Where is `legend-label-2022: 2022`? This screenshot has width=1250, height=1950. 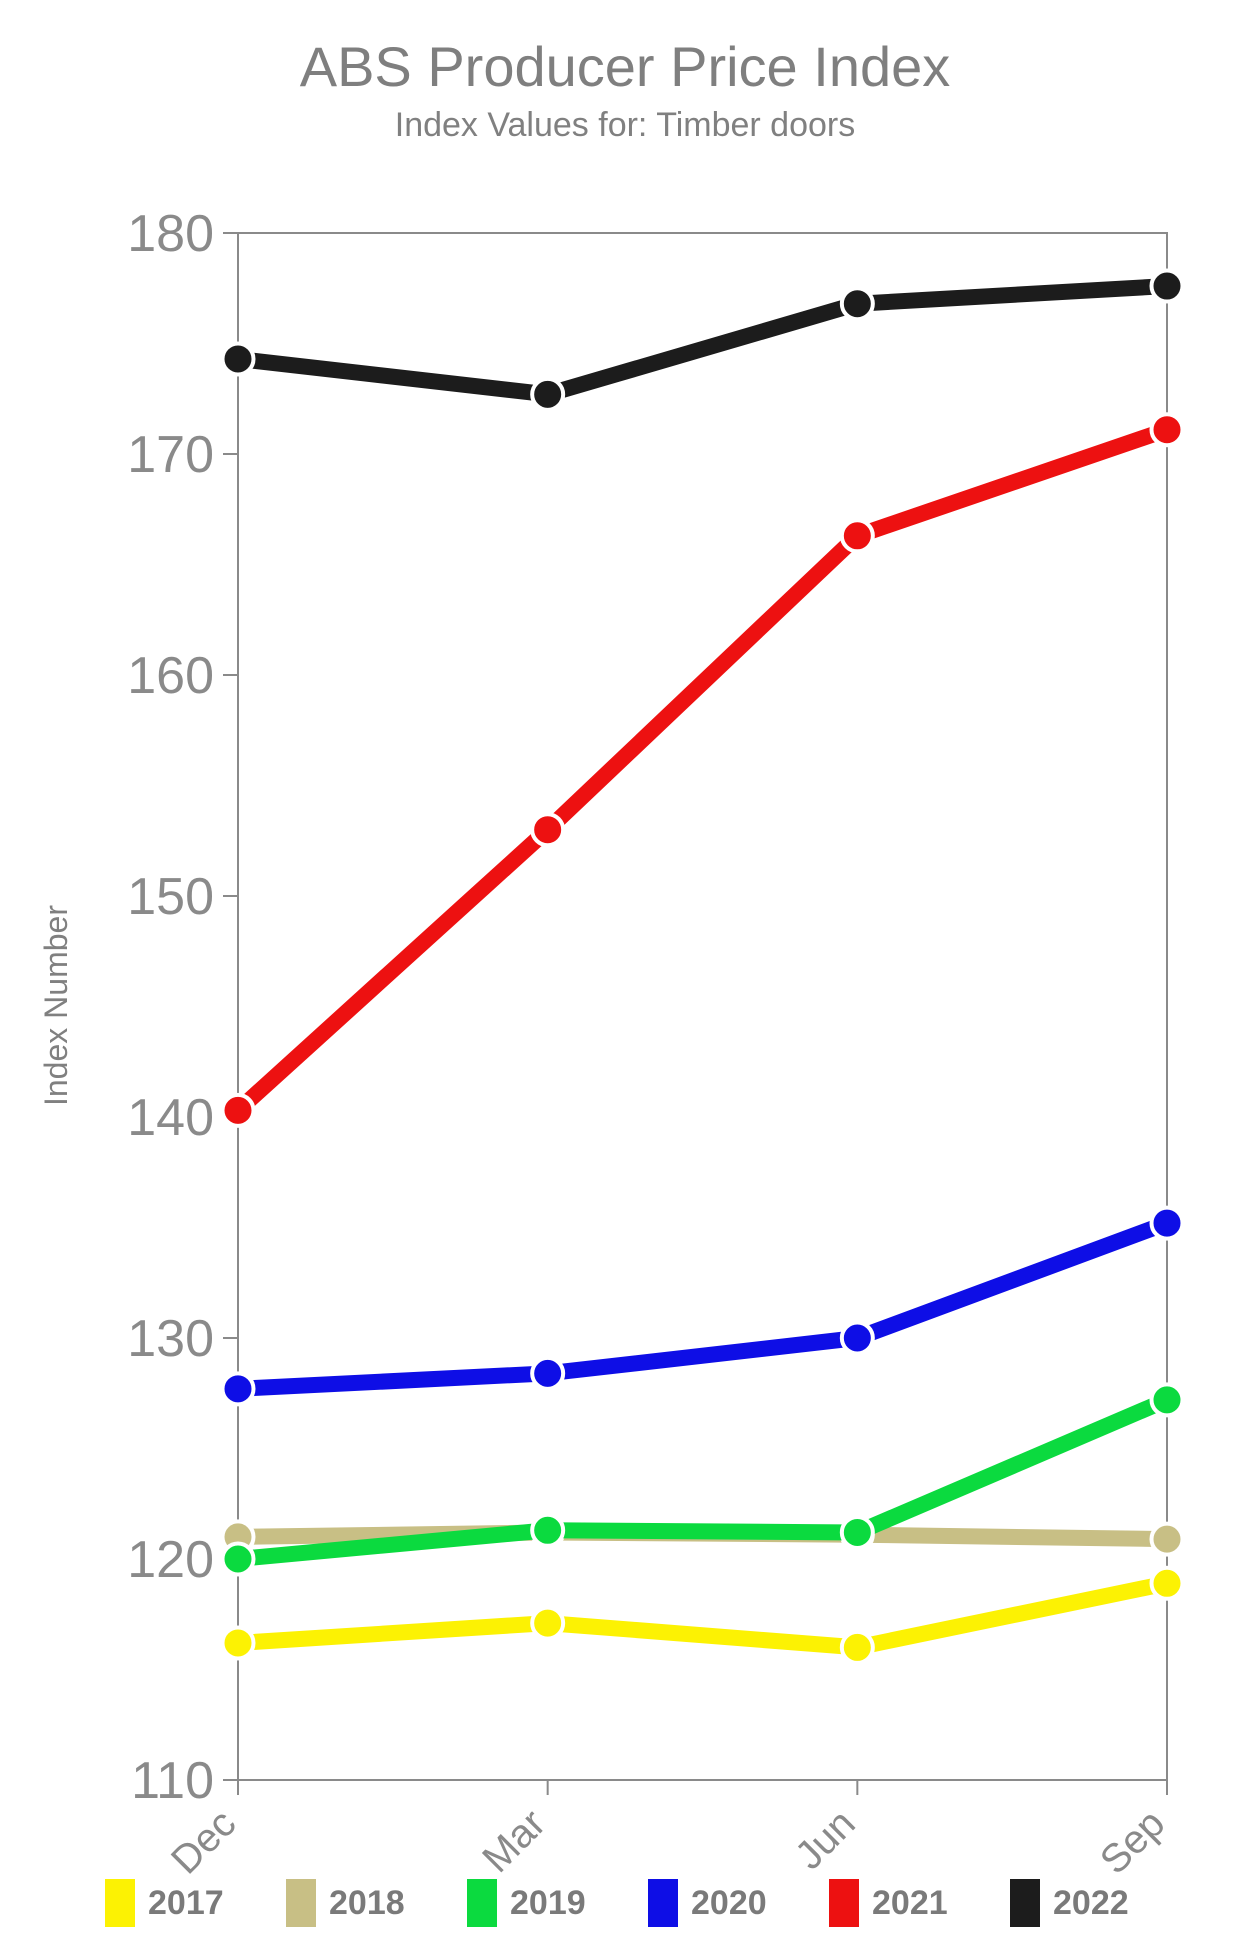 legend-label-2022: 2022 is located at coordinates (1091, 1903).